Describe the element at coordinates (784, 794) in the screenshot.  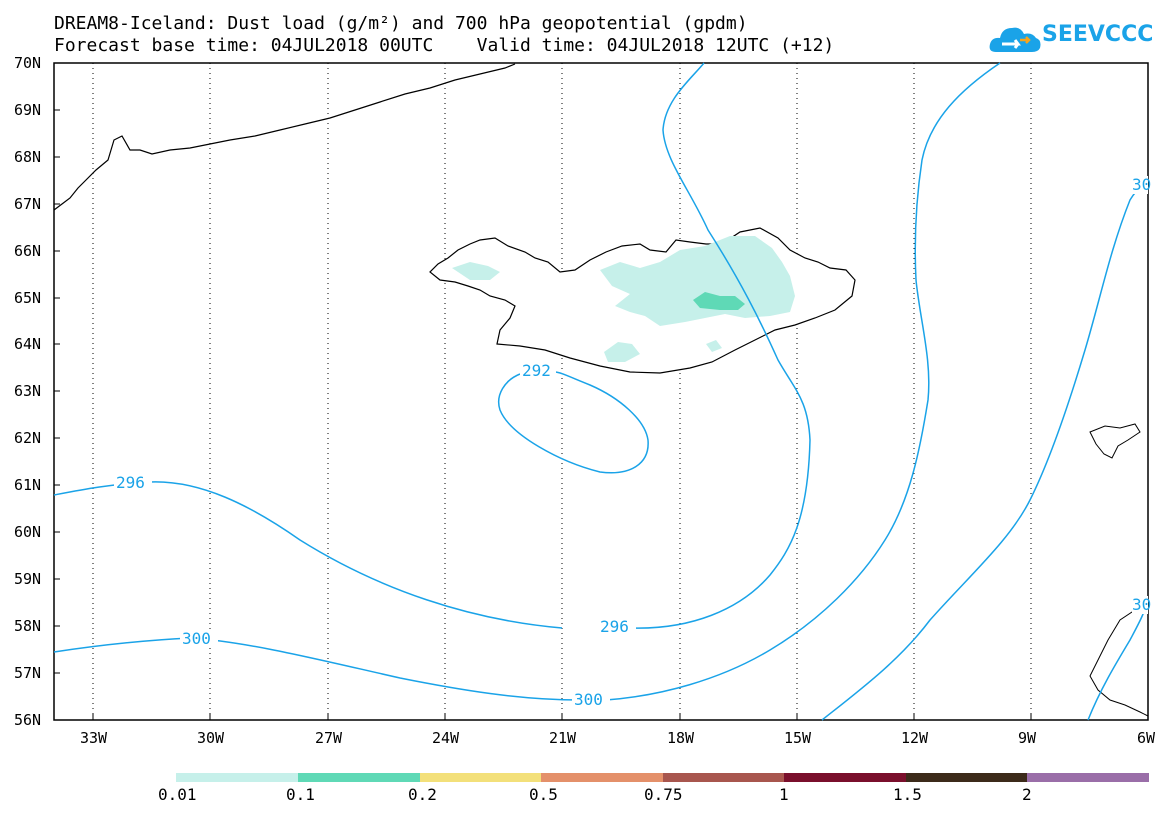
I see `colorbar-tick-label: 1` at that location.